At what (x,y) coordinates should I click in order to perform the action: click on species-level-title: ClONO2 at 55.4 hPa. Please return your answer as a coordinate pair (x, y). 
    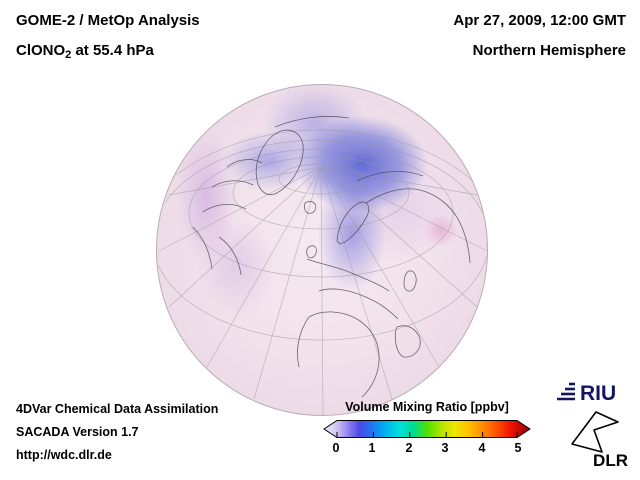
    Looking at the image, I should click on (85, 51).